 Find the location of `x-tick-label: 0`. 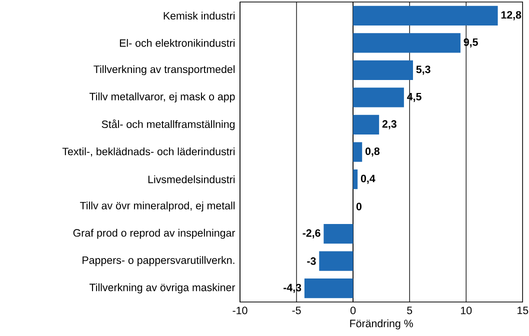

x-tick-label: 0 is located at coordinates (353, 310).